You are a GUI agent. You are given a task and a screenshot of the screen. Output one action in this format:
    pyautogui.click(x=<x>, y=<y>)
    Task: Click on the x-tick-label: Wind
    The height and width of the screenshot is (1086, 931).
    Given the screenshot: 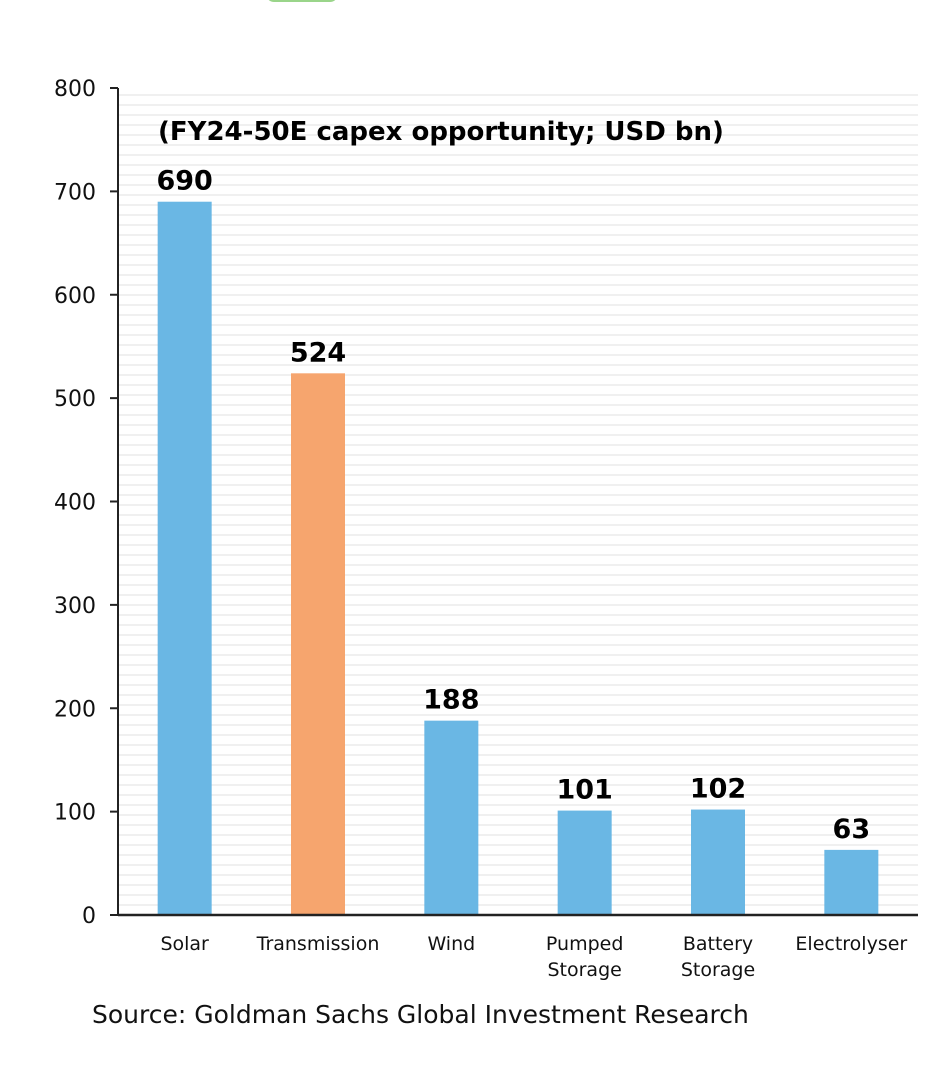 What is the action you would take?
    pyautogui.click(x=451, y=944)
    